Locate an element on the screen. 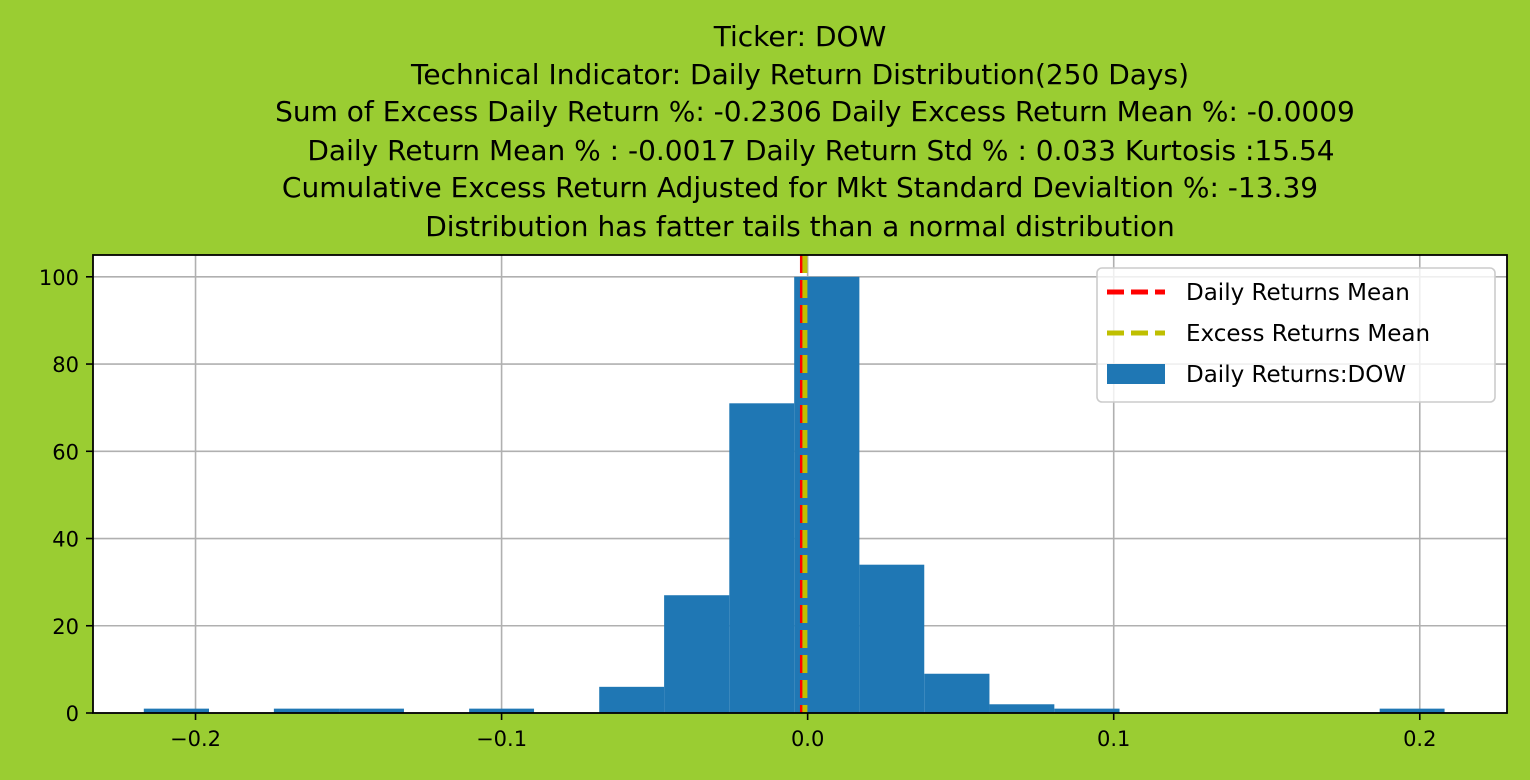 This screenshot has height=780, width=1530. y-tick-label: 0 is located at coordinates (72, 714).